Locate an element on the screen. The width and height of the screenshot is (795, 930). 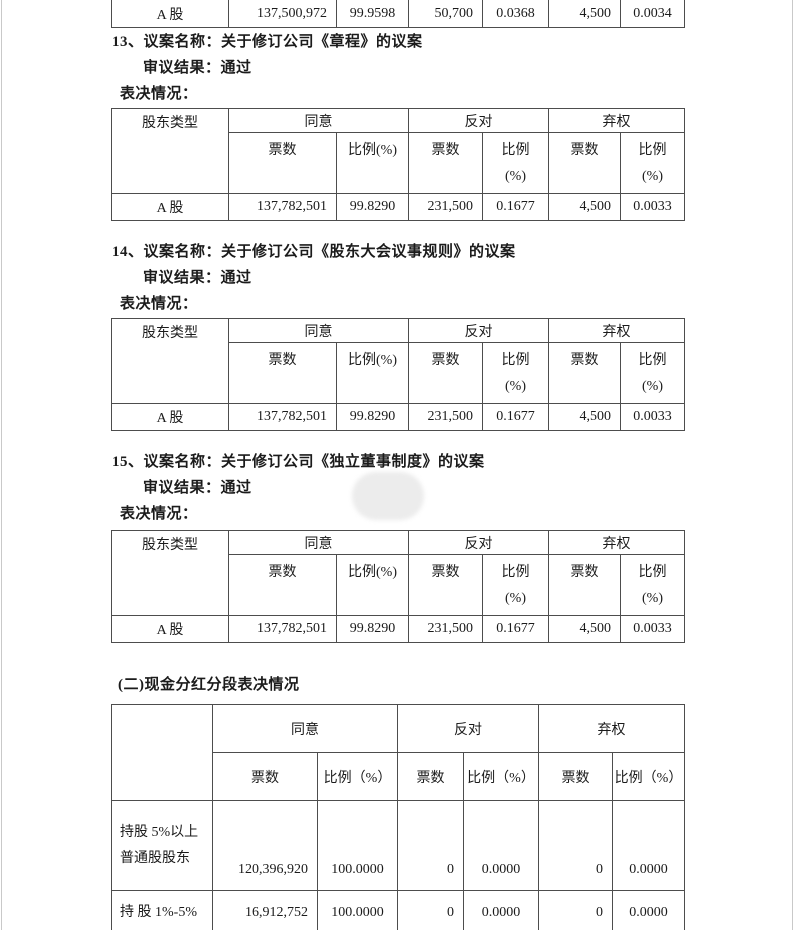
table-cell: 0.0034 is located at coordinates (652, 14).